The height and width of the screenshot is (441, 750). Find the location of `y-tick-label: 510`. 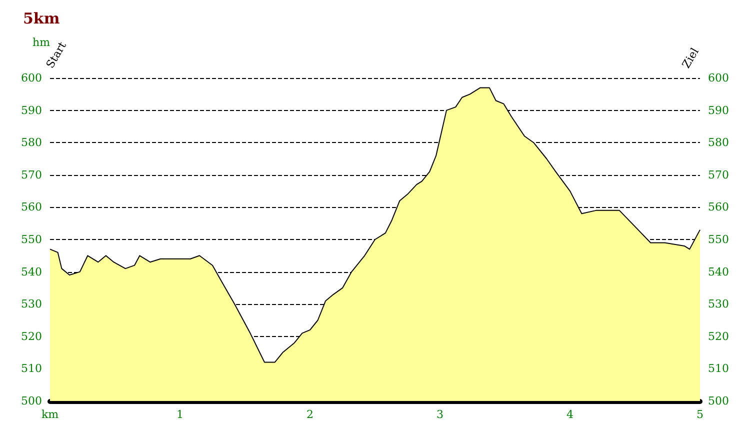

y-tick-label: 510 is located at coordinates (31, 369).